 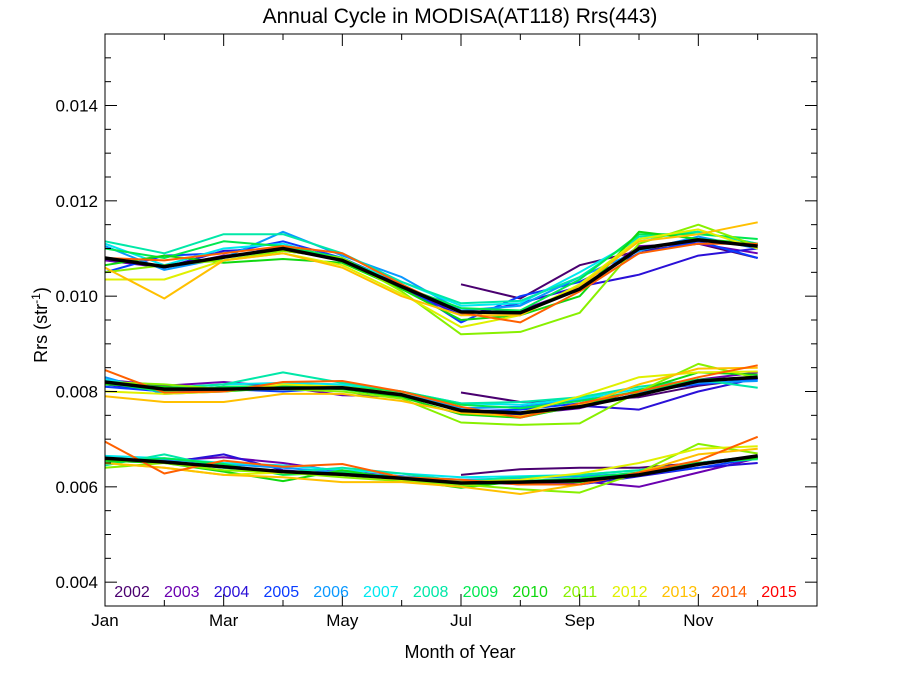 What do you see at coordinates (232, 592) in the screenshot?
I see `legend-item-2004: 2004` at bounding box center [232, 592].